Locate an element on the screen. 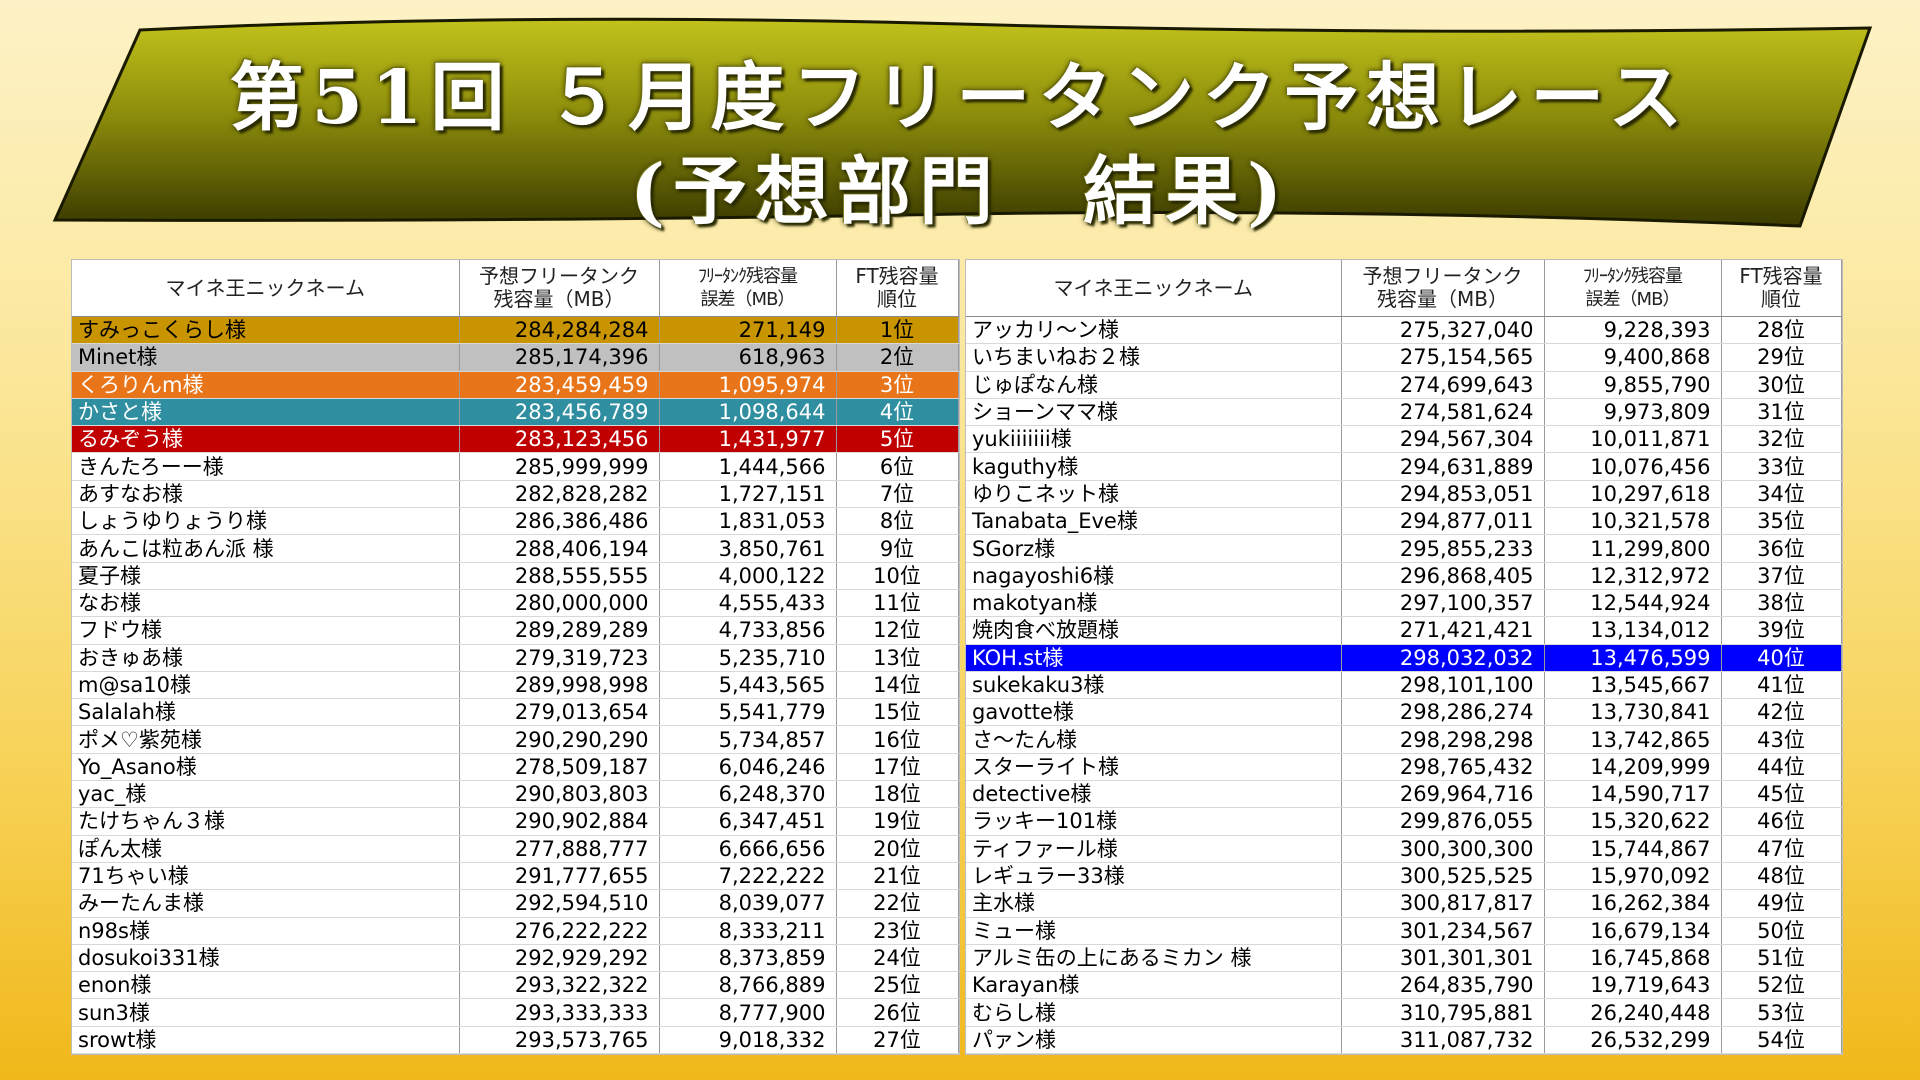 The image size is (1920, 1080). table-row: るみぞう様 283,123,456 1,431,977 5位 is located at coordinates (515, 439).